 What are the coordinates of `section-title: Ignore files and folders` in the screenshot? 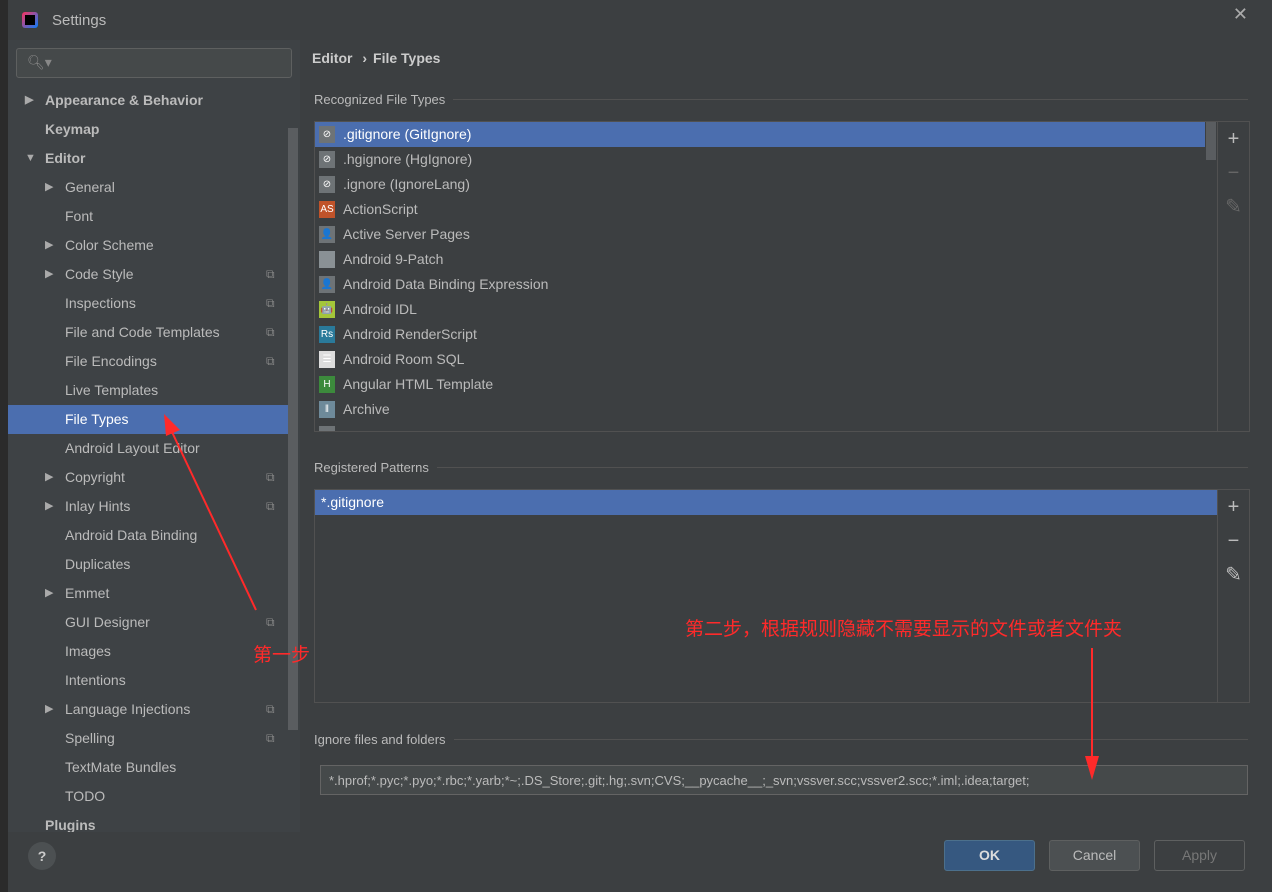 It's located at (380, 739).